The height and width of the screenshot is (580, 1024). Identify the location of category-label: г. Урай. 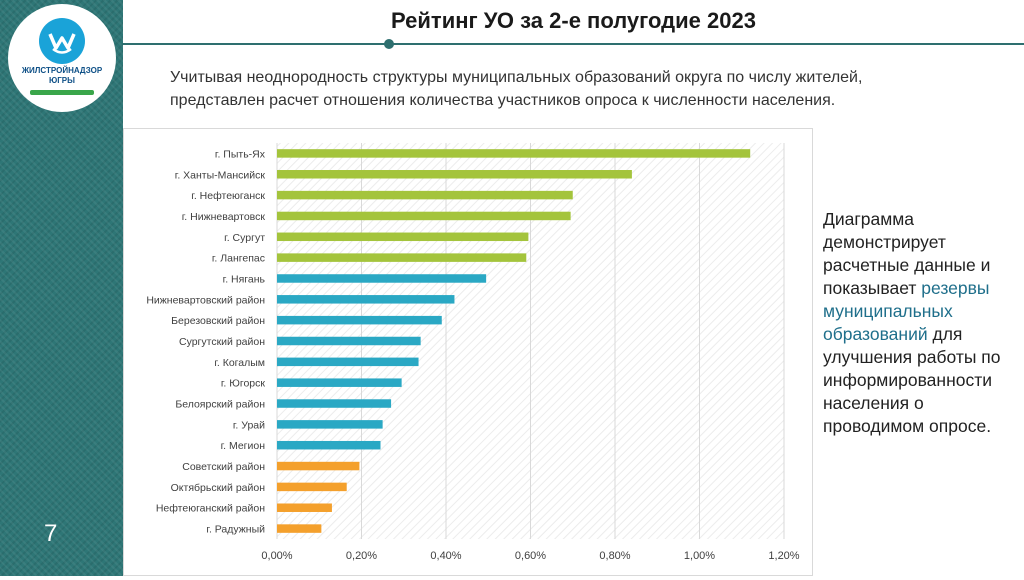
(249, 425).